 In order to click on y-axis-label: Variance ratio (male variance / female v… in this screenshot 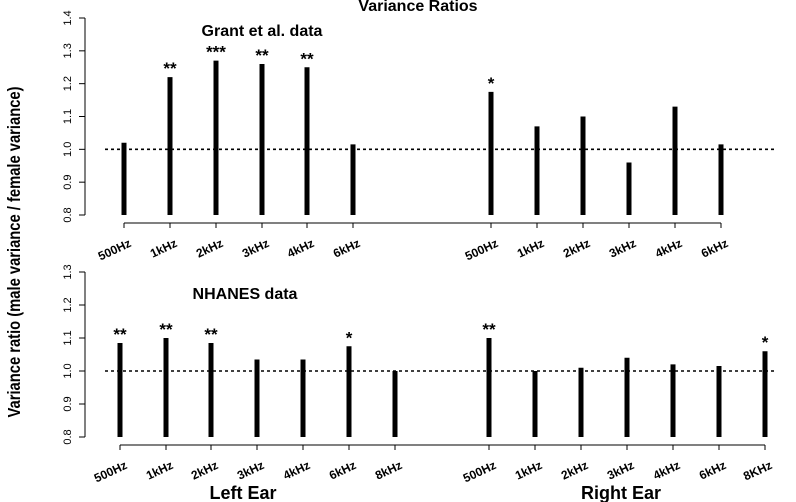, I will do `click(15, 251)`.